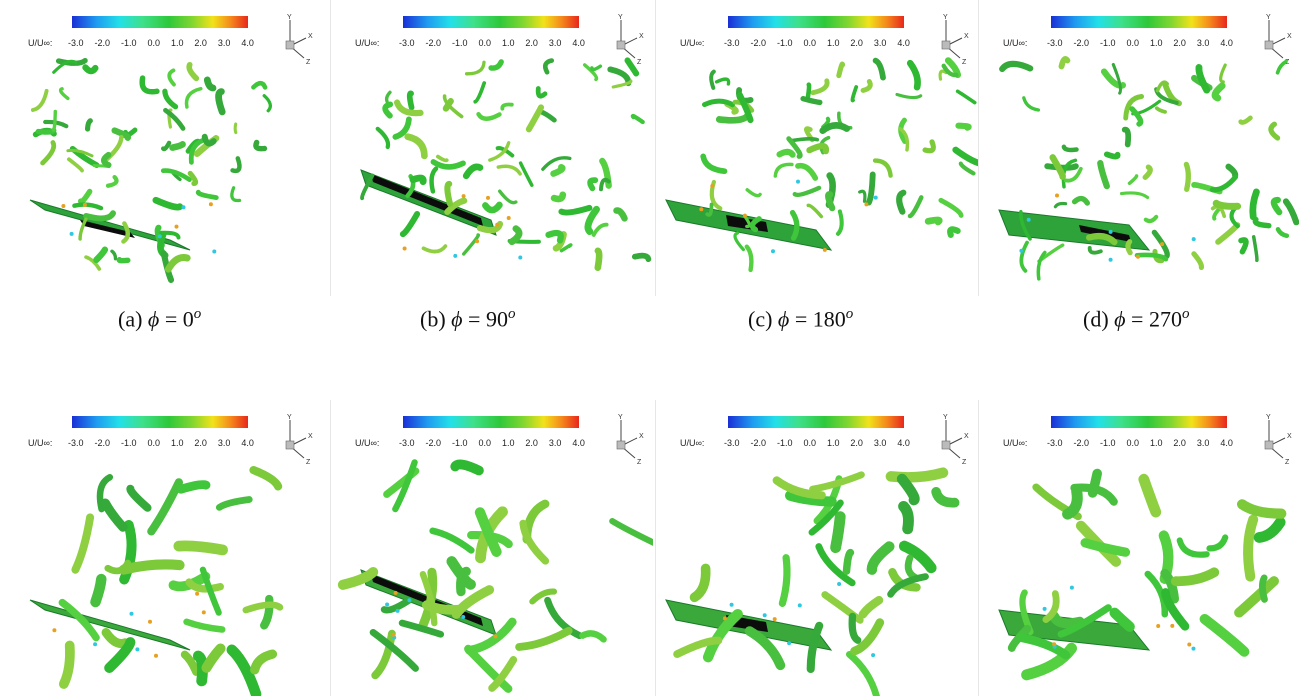  What do you see at coordinates (1096, 319) in the screenshot?
I see `caption-prefix: (d)` at bounding box center [1096, 319].